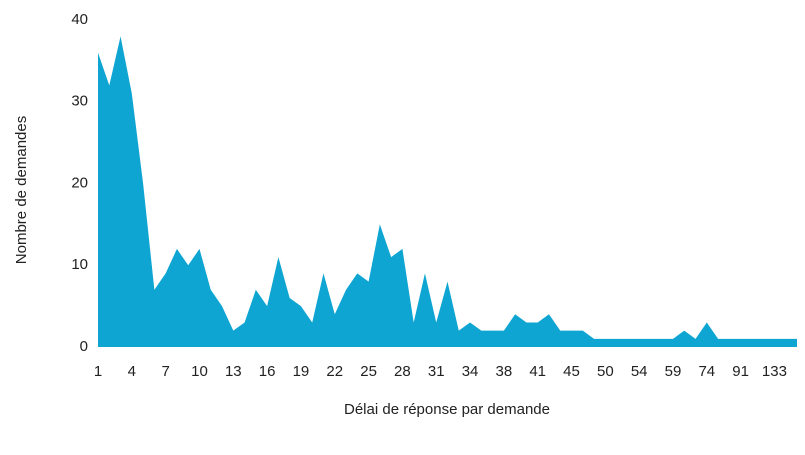 The image size is (805, 455). Describe the element at coordinates (98, 371) in the screenshot. I see `x-tick-label: 1` at that location.